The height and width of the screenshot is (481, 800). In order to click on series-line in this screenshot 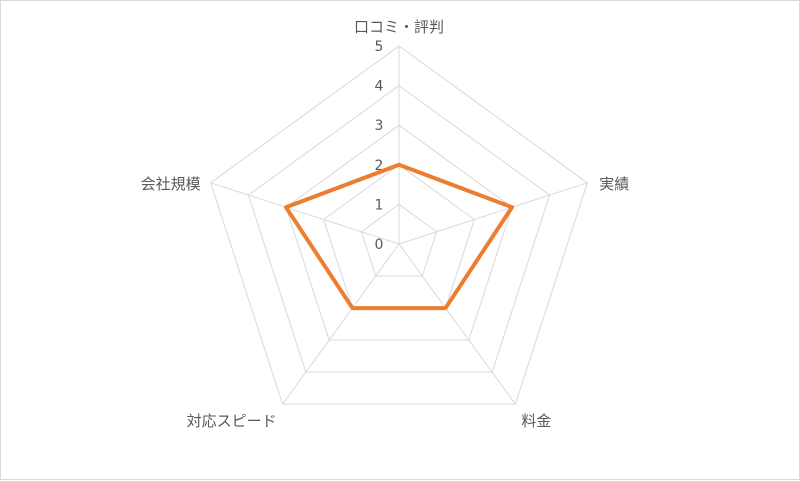, I will do `click(399, 236)`.